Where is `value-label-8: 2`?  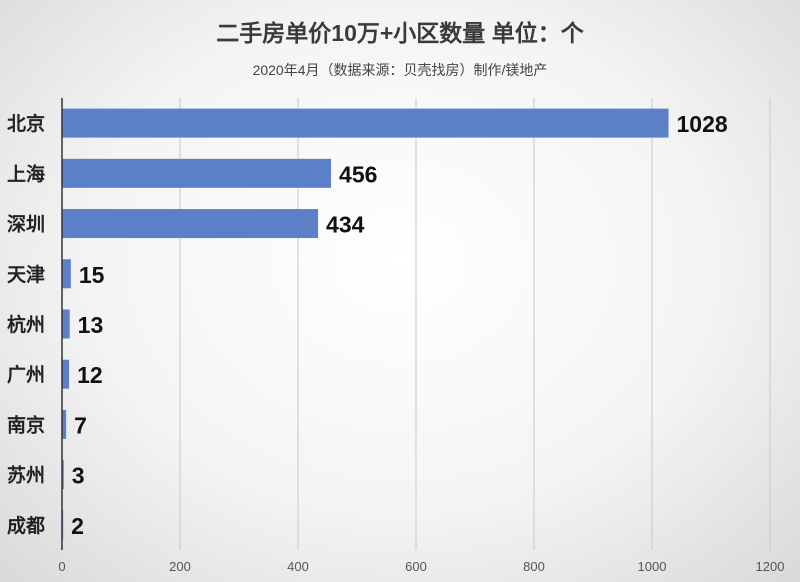
value-label-8: 2 is located at coordinates (77, 526).